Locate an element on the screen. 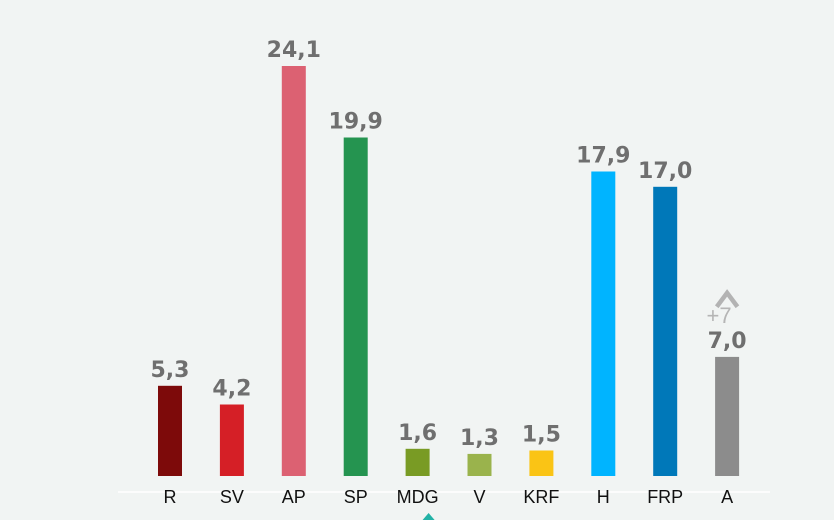 The height and width of the screenshot is (520, 834). value-label-h: 17,9 is located at coordinates (603, 156).